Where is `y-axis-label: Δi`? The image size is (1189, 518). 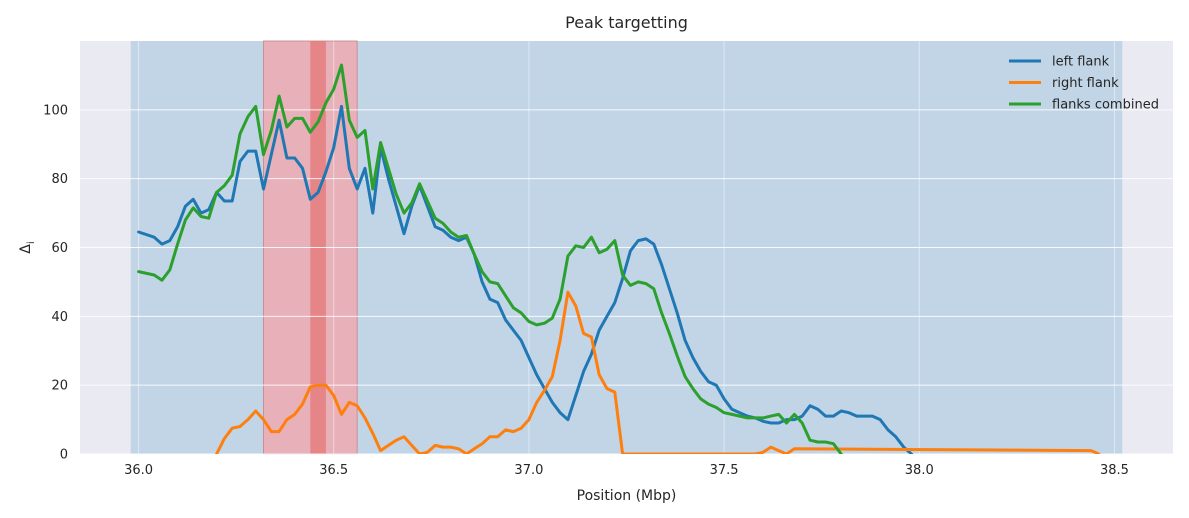 y-axis-label: Δi is located at coordinates (27, 247).